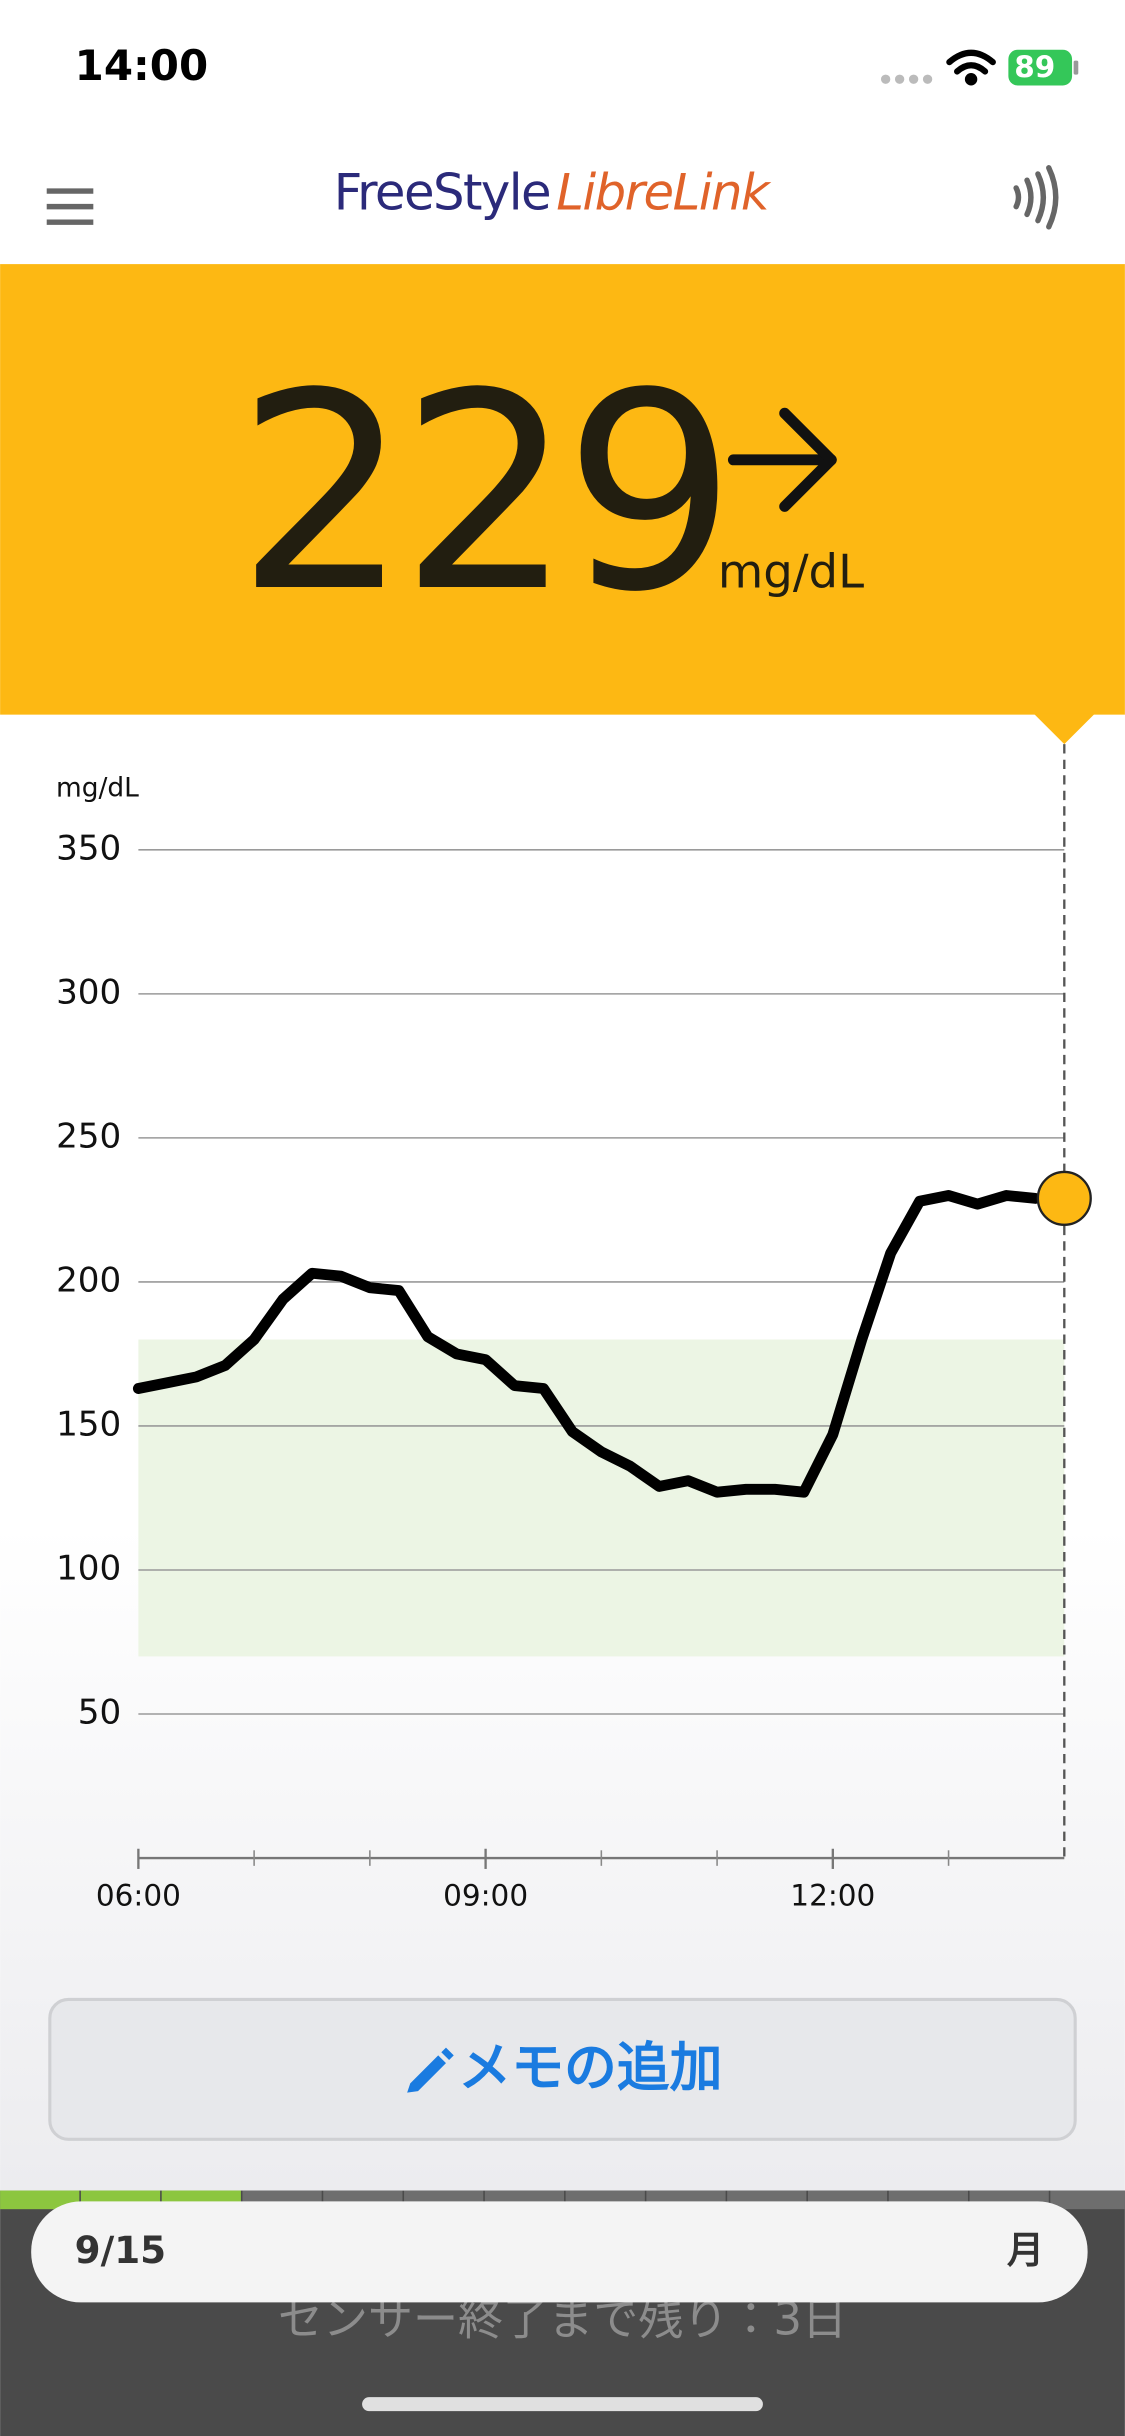  Describe the element at coordinates (1076, 67) in the screenshot. I see `battery-tip` at that location.